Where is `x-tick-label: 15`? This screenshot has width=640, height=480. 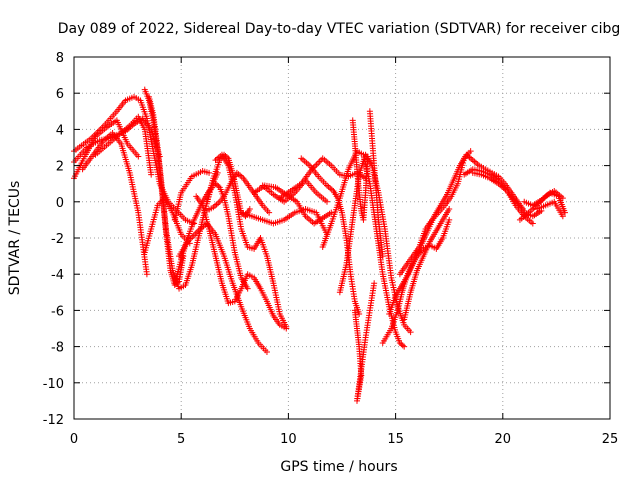
x-tick-label: 15 is located at coordinates (395, 439).